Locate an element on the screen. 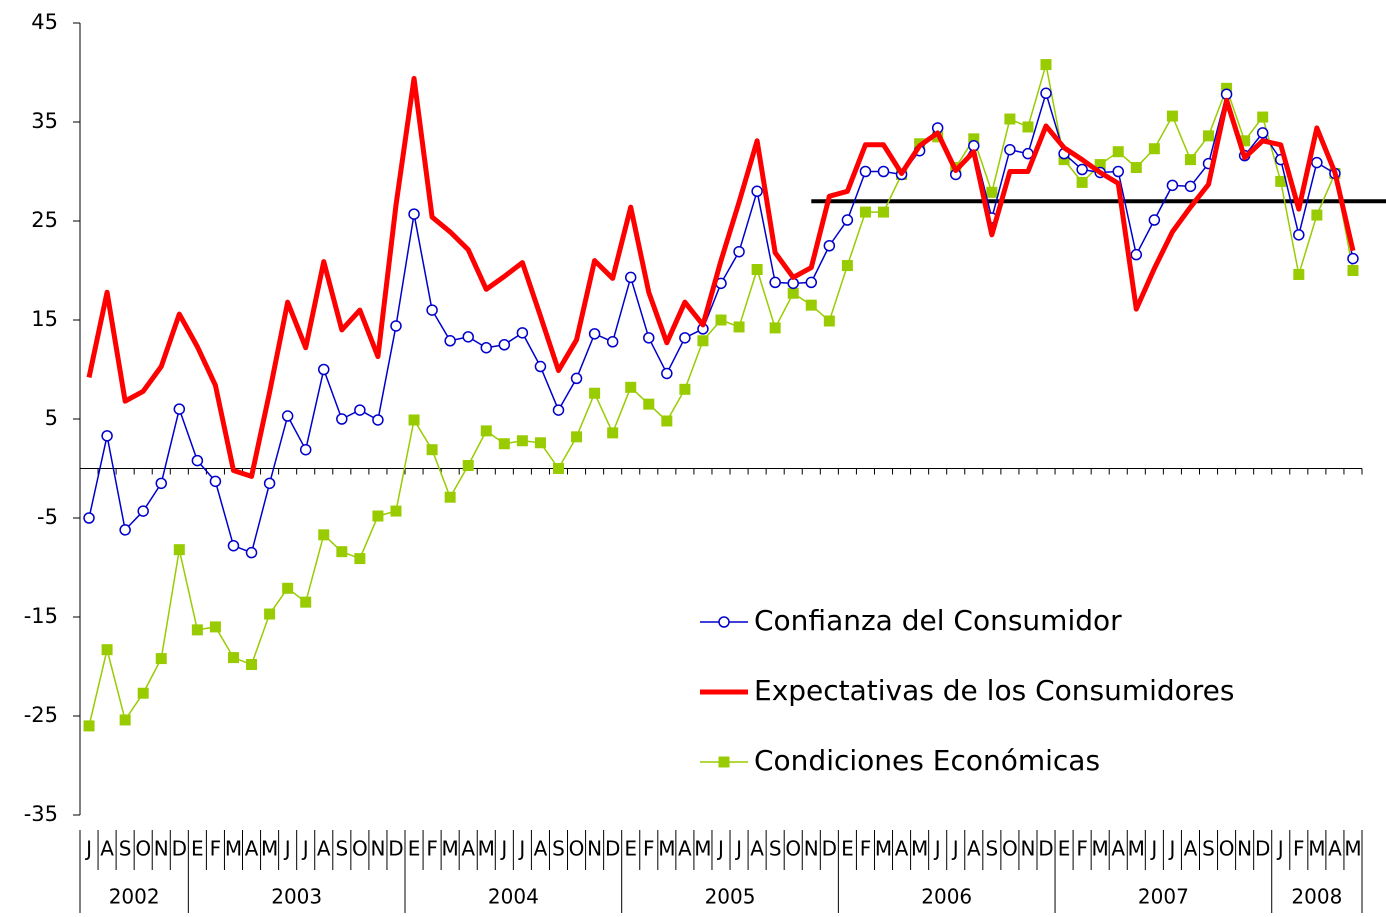  y-tick-label: -25 is located at coordinates (41, 715).